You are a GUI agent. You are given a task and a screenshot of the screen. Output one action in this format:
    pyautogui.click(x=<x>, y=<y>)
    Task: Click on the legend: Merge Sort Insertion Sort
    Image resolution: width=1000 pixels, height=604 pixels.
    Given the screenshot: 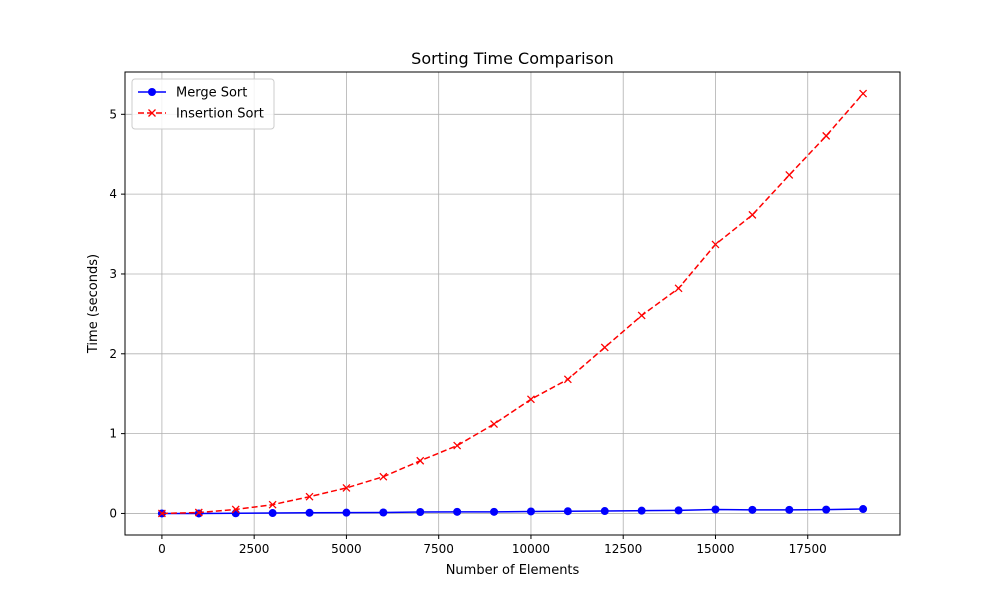 What is the action you would take?
    pyautogui.click(x=203, y=104)
    